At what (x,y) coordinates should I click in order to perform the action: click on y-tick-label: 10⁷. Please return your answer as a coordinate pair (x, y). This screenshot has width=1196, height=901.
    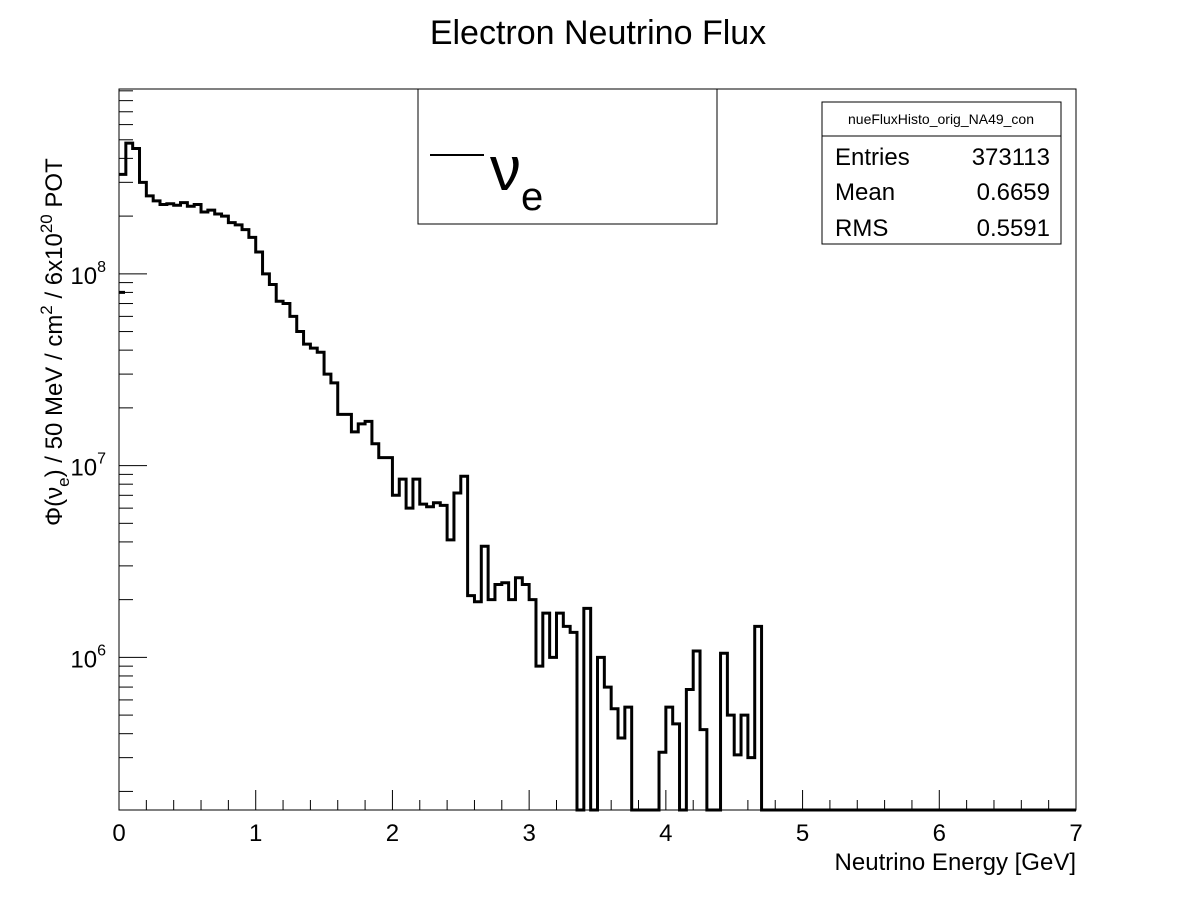
    Looking at the image, I should click on (88, 466).